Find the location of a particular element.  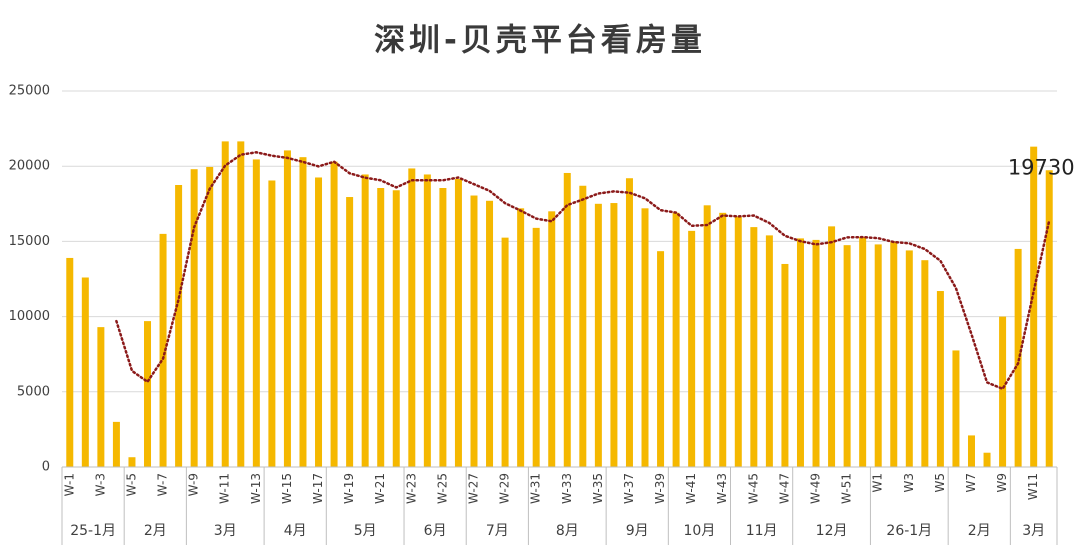

group-label: 8月 is located at coordinates (567, 531).